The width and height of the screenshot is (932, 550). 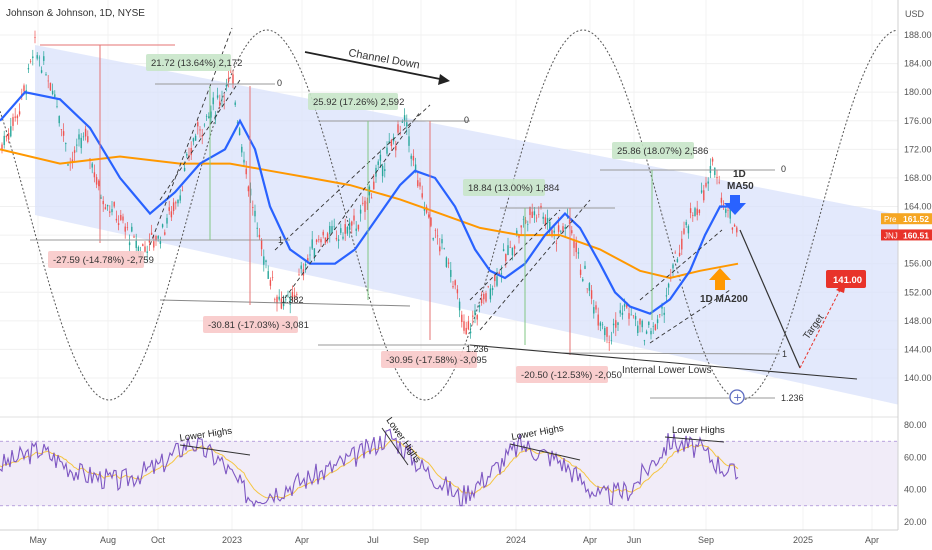 I want to click on red-box-label: -30.95 (-17.58%) -3,095, so click(x=436, y=360).